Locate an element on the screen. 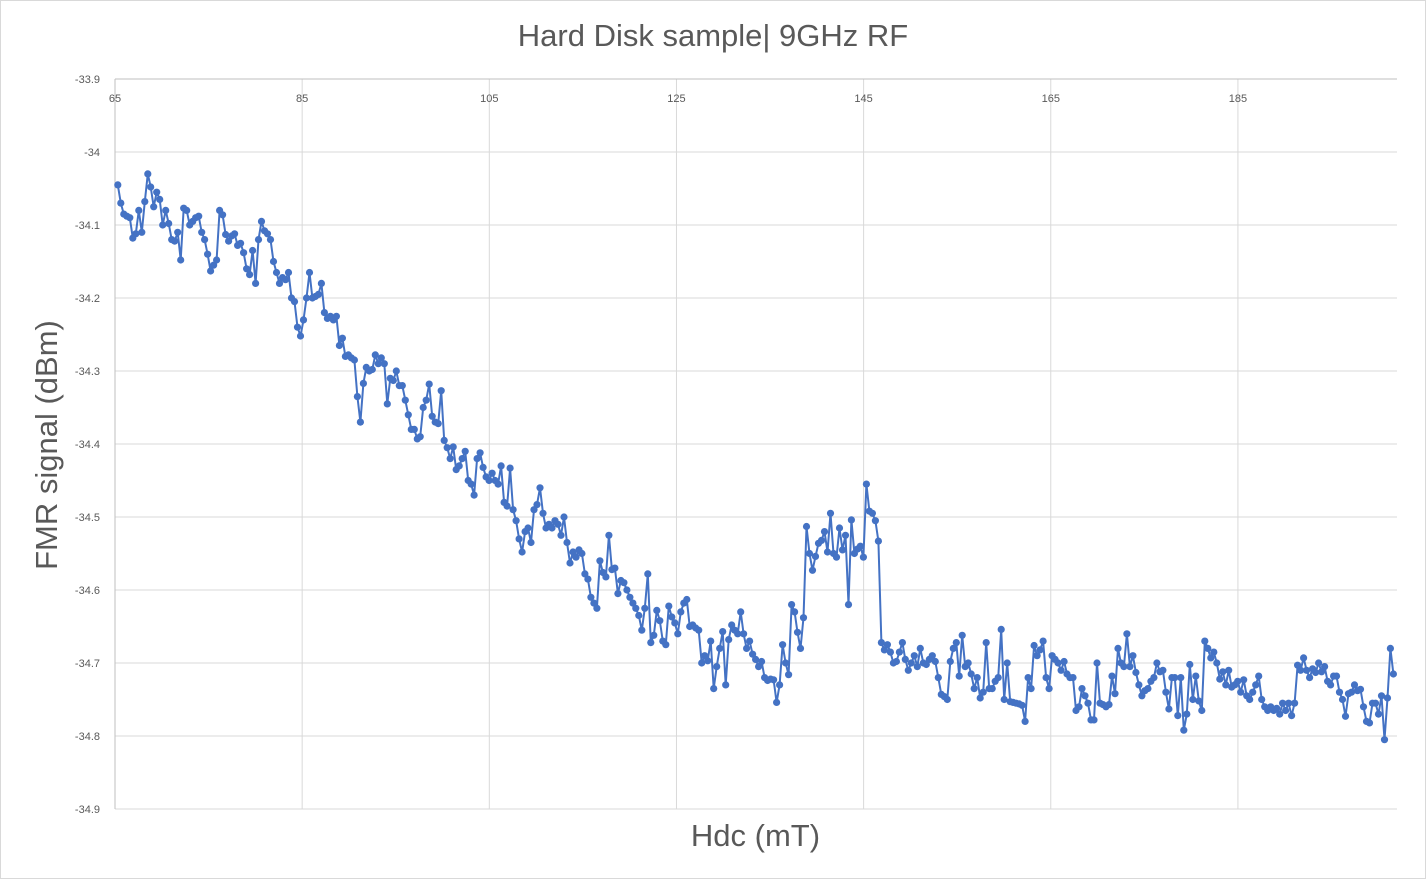 The height and width of the screenshot is (879, 1426). x-tick-label: 105 is located at coordinates (489, 99).